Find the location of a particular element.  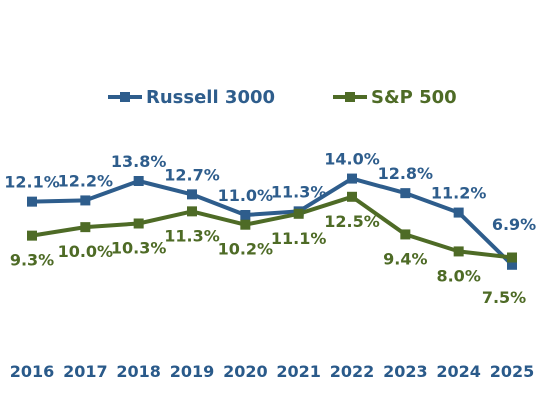

data-label: 11.1% is located at coordinates (299, 238).